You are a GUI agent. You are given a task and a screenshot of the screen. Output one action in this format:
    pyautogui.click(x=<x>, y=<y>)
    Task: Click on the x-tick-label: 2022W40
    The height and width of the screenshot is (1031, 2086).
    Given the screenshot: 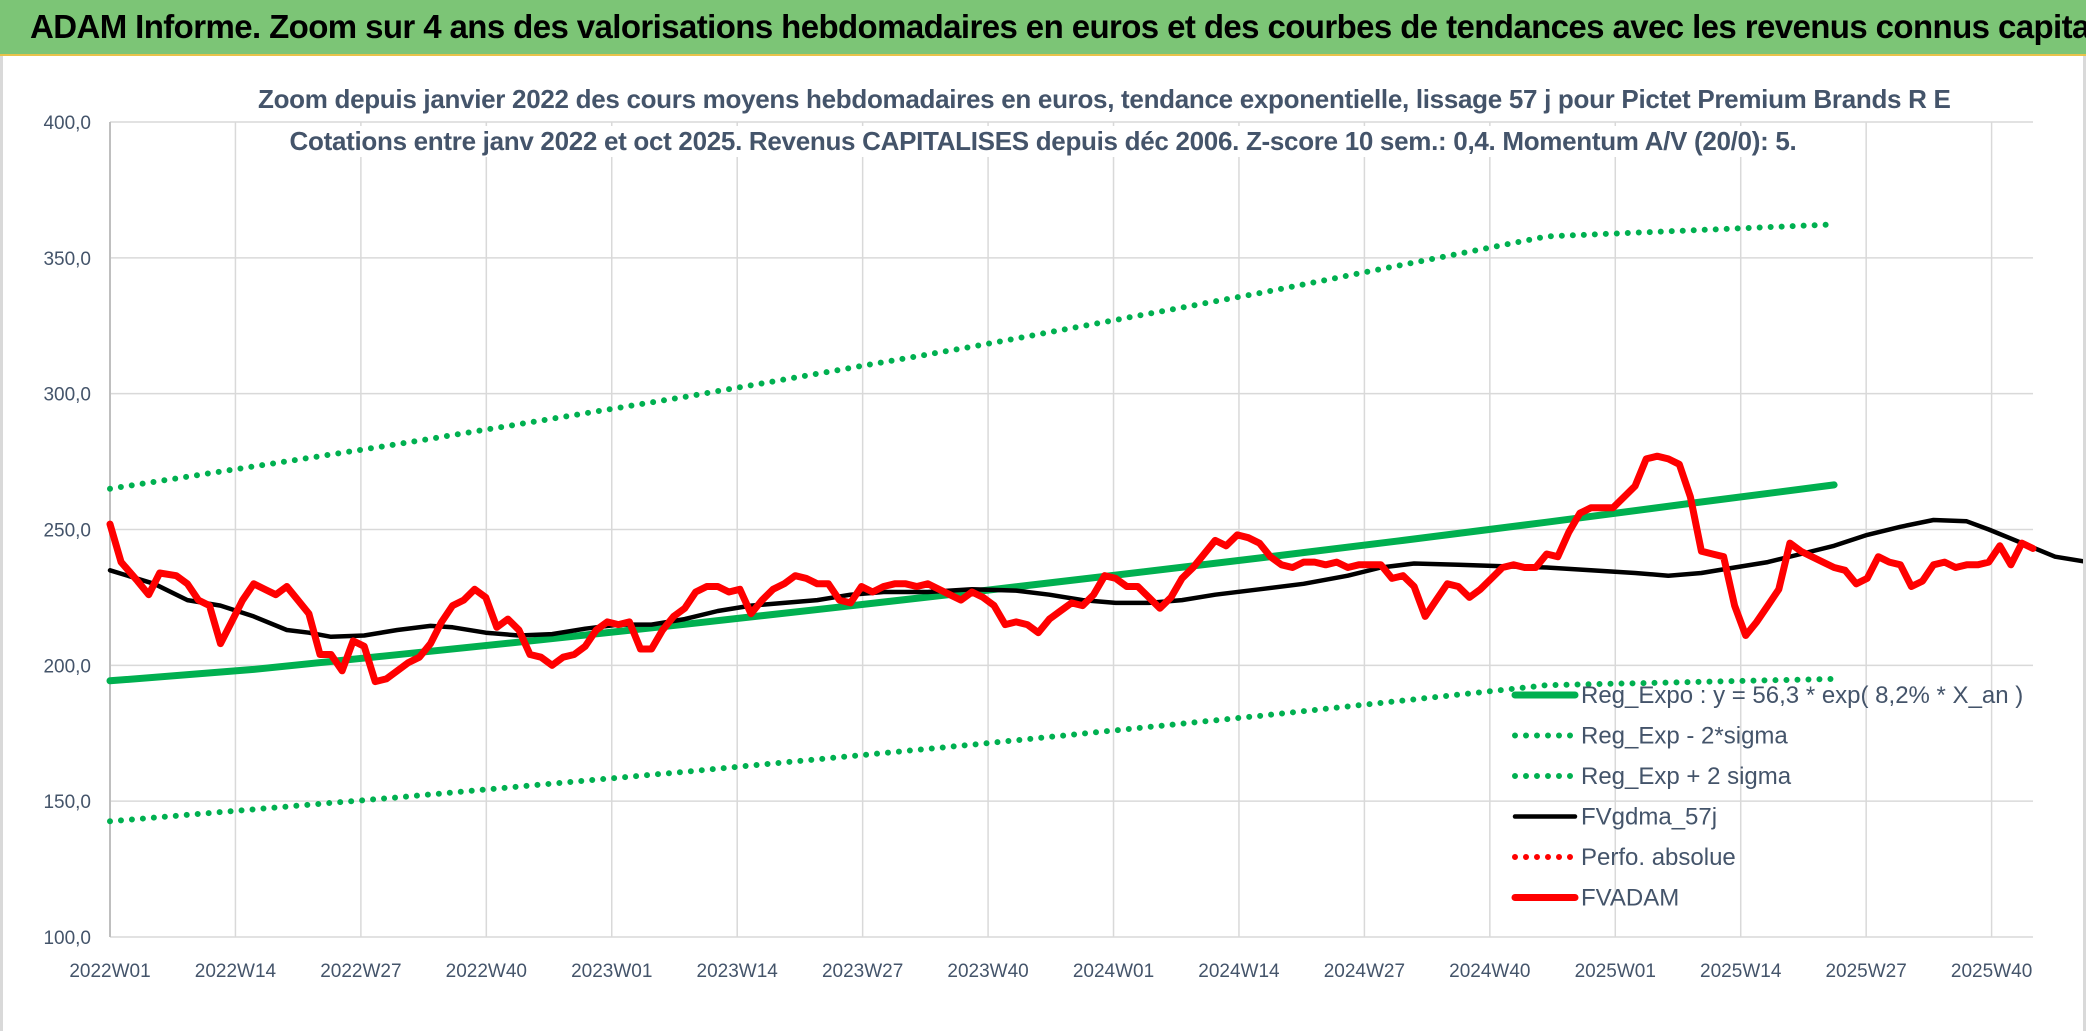 What is the action you would take?
    pyautogui.click(x=486, y=971)
    